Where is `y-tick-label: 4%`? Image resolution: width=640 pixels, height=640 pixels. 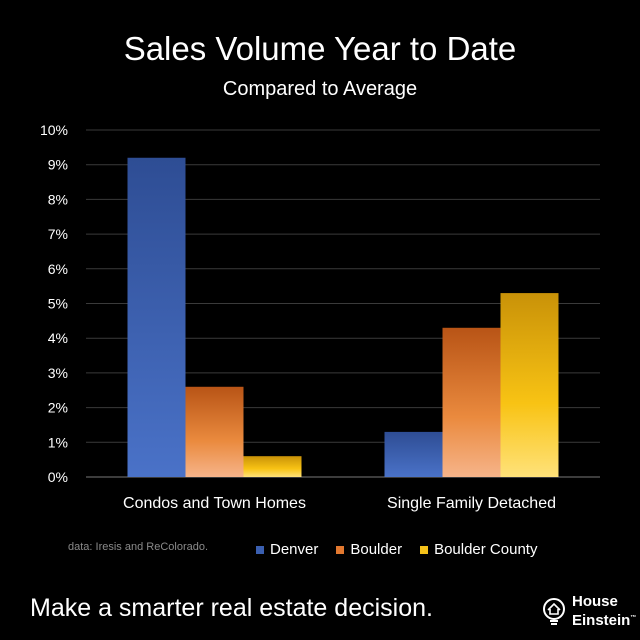
y-tick-label: 4% is located at coordinates (58, 338).